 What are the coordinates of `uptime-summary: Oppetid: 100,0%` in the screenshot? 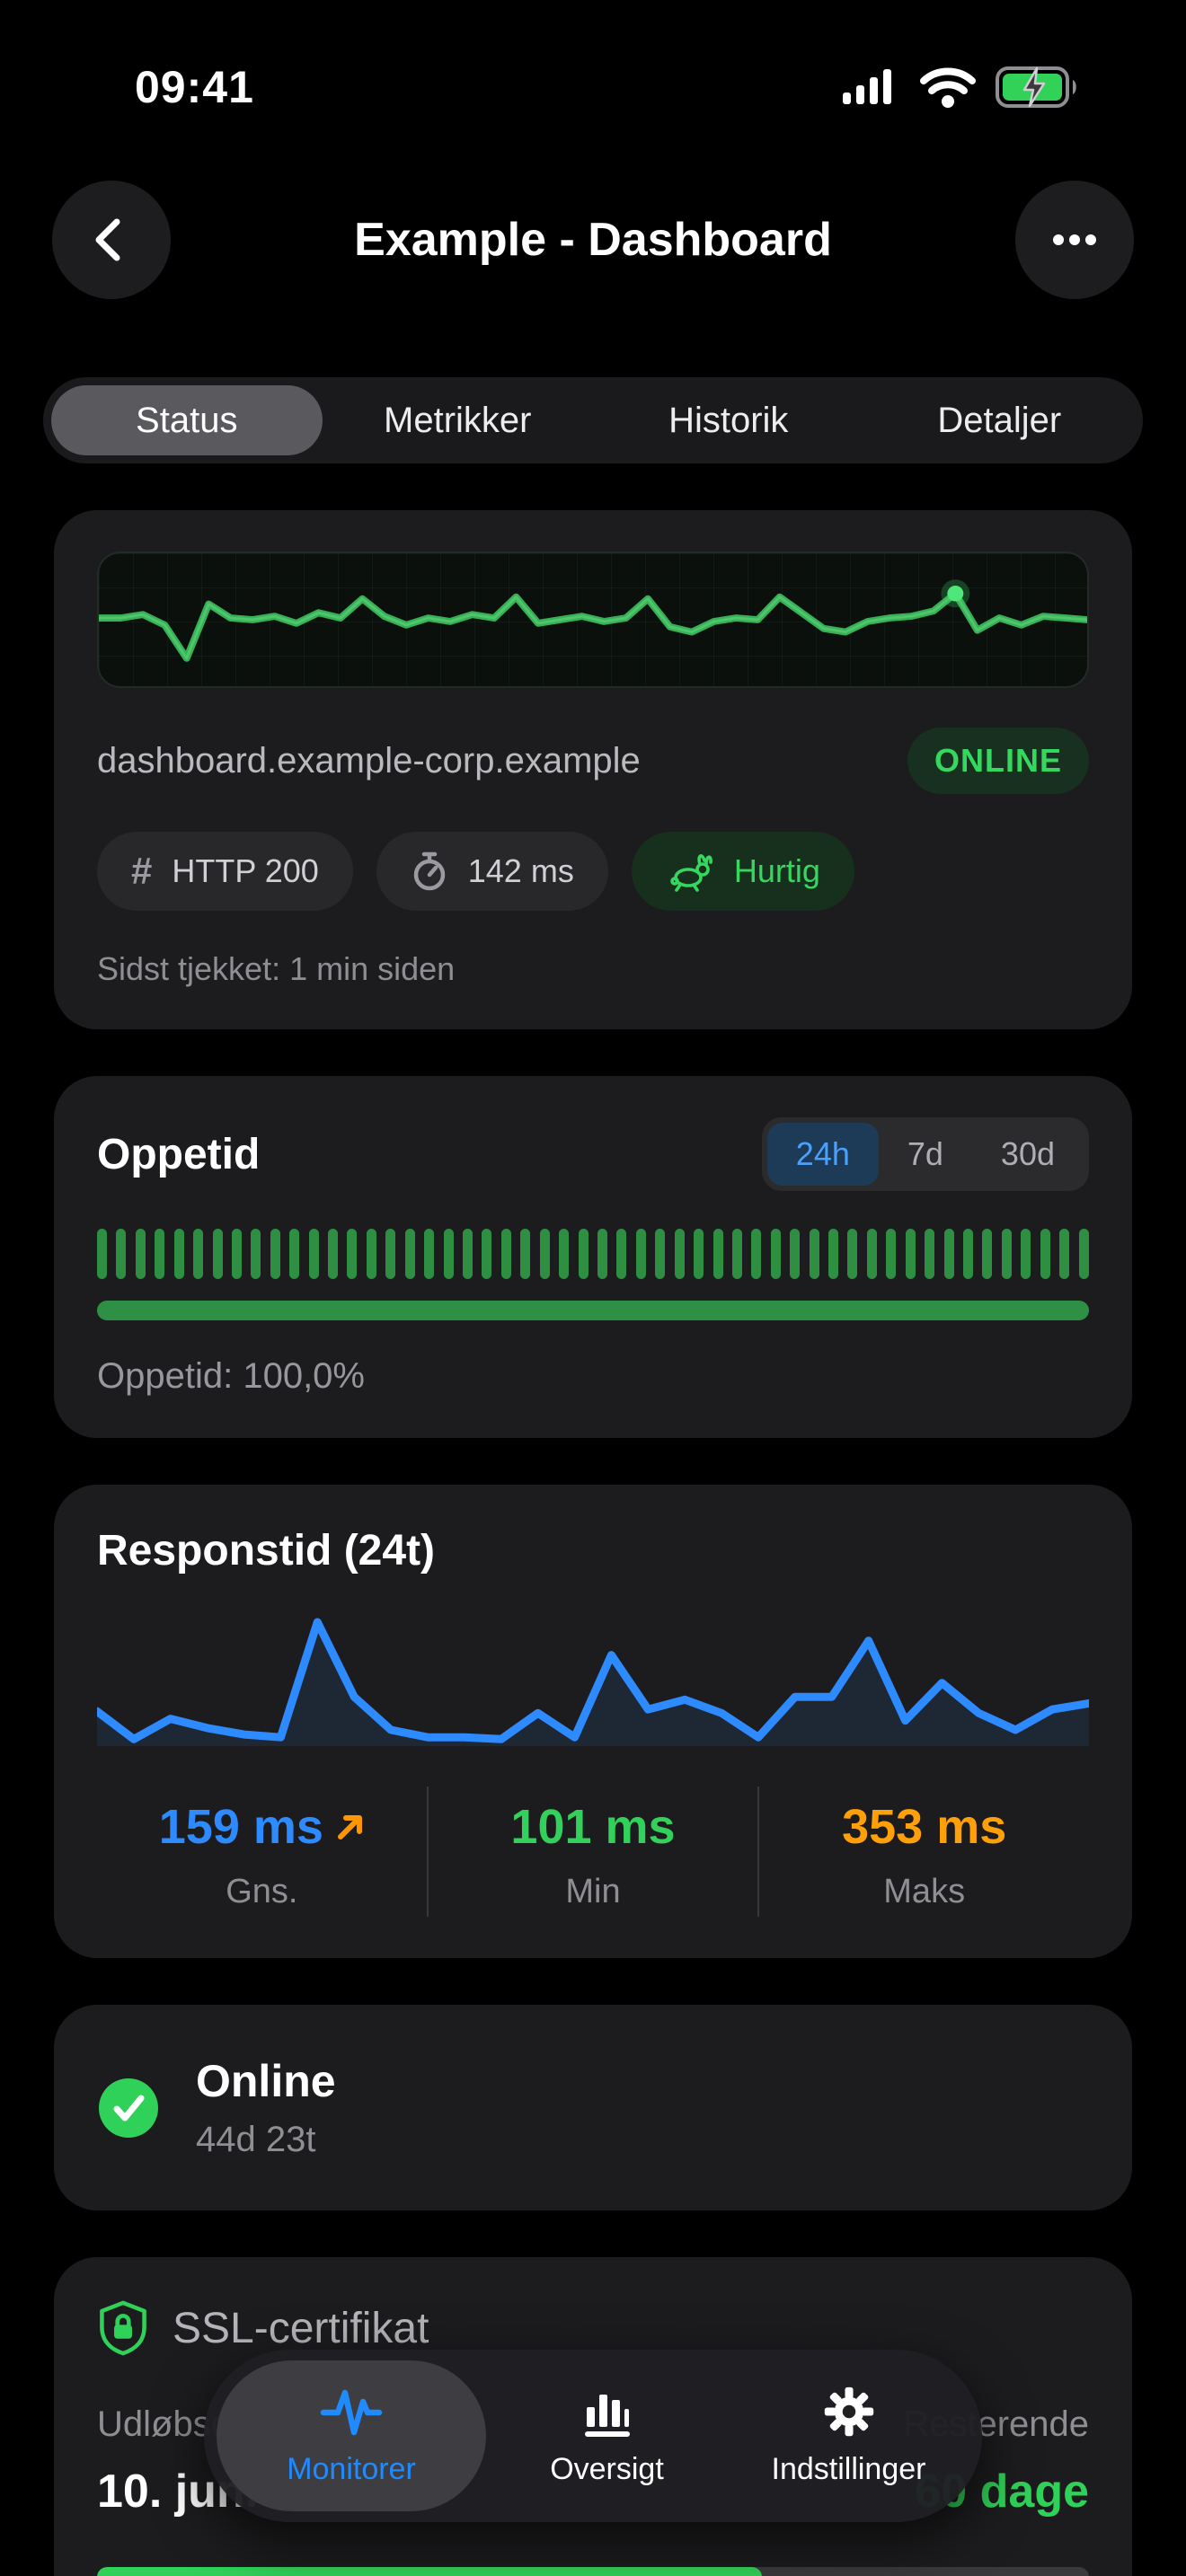 It's located at (231, 1376).